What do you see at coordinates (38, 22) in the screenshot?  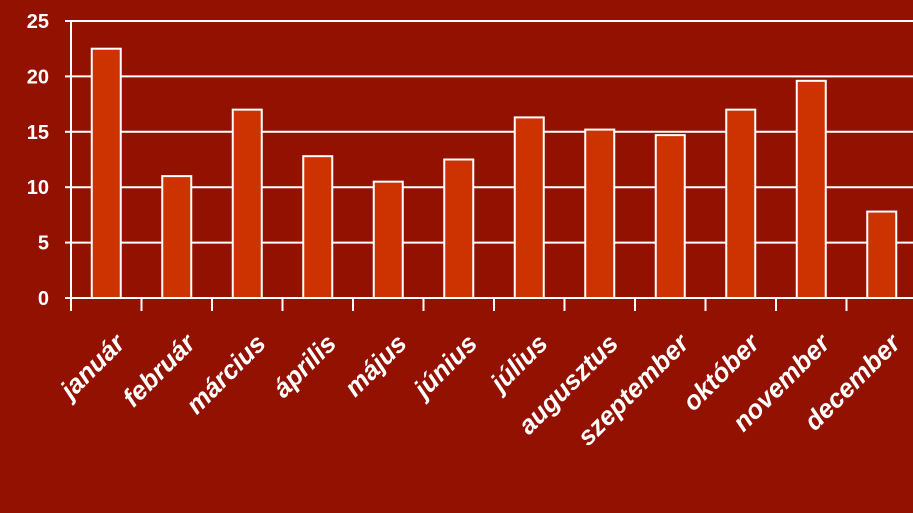 I see `y-tick-label: 25` at bounding box center [38, 22].